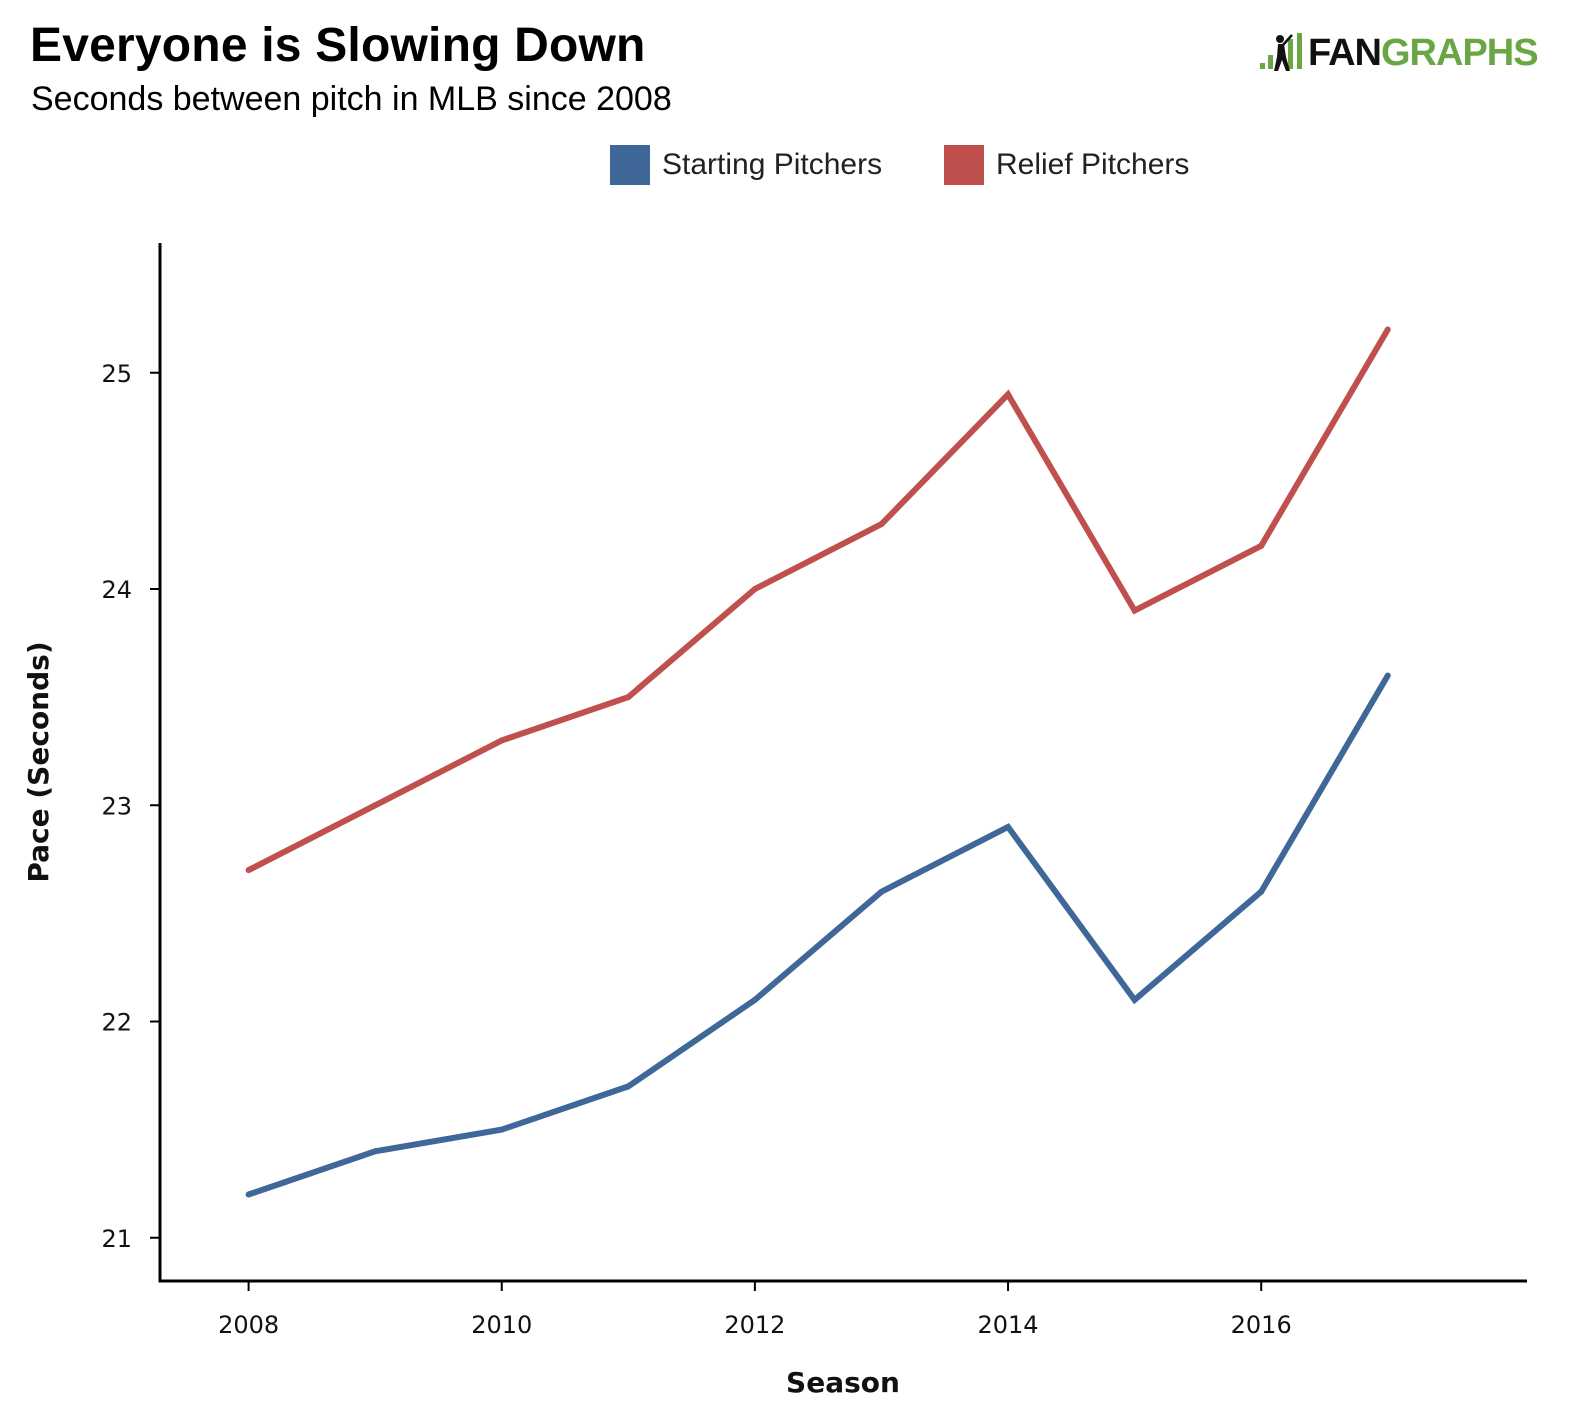 The width and height of the screenshot is (1570, 1422). Describe the element at coordinates (351, 99) in the screenshot. I see `chart-subtitle: Seconds between pitch in MLB since 2008` at that location.